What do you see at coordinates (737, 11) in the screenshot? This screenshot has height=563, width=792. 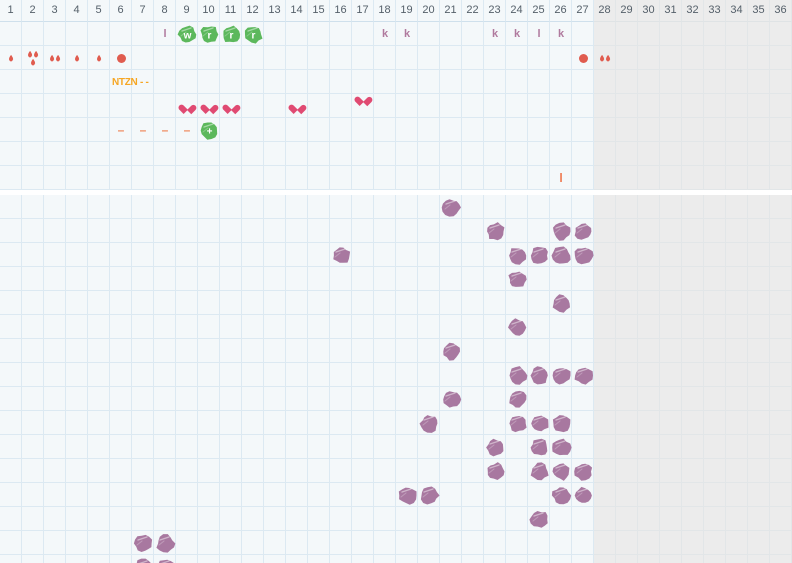 I see `column-header-34: 34` at bounding box center [737, 11].